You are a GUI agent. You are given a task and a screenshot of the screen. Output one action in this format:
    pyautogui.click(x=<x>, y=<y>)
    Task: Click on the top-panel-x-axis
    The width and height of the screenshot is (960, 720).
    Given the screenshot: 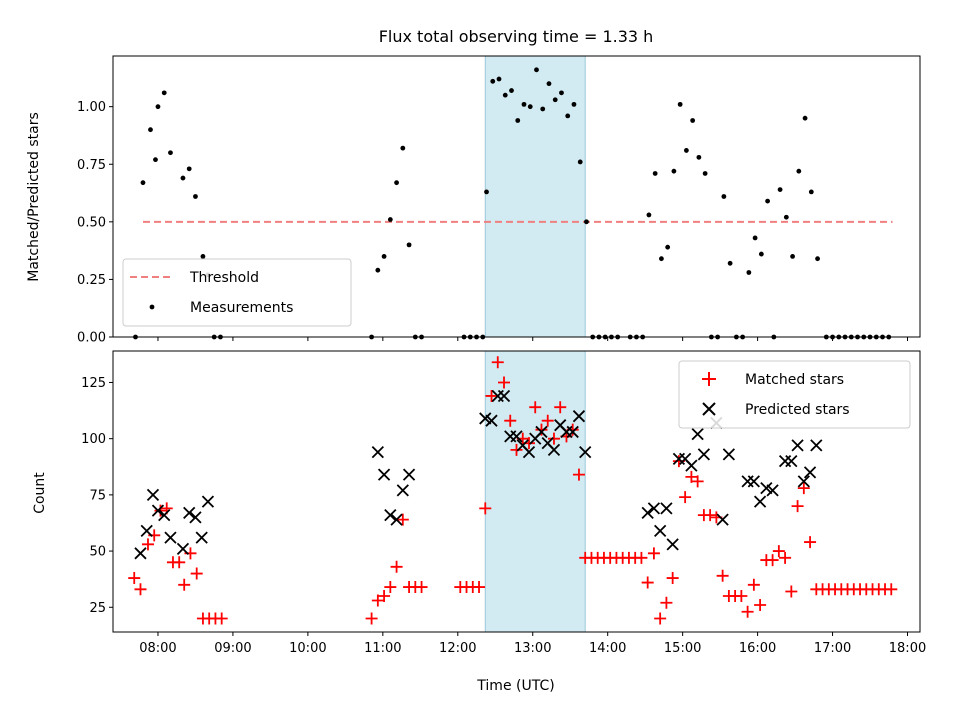 What is the action you would take?
    pyautogui.click(x=533, y=339)
    